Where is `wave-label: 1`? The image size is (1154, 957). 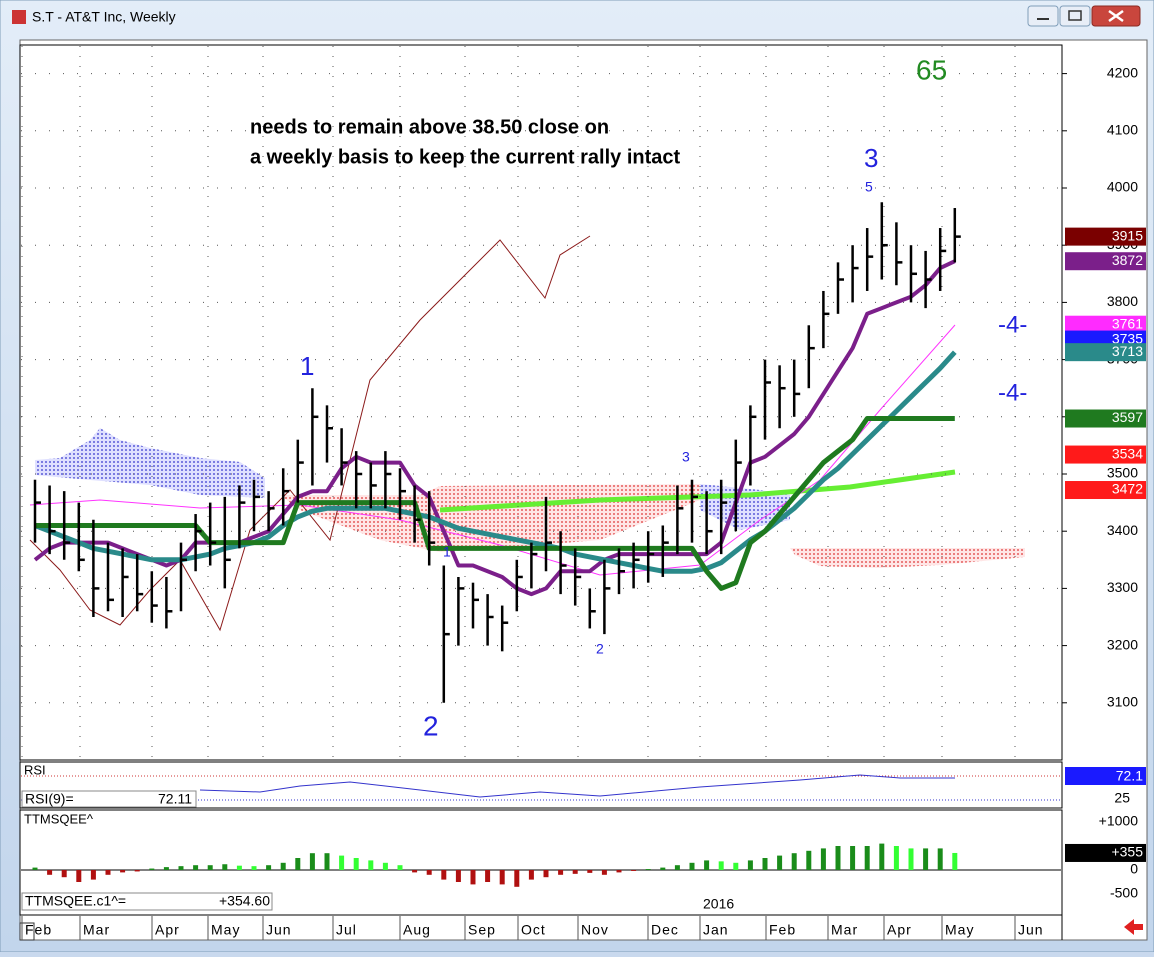 wave-label: 1 is located at coordinates (447, 552).